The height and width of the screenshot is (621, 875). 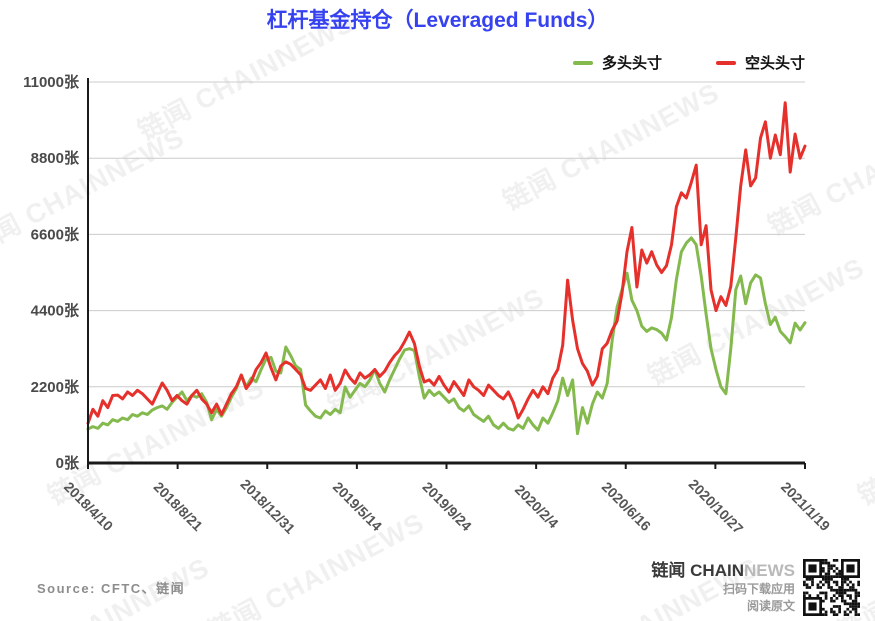 I want to click on x-tick-label: 2020/6/16, so click(x=627, y=507).